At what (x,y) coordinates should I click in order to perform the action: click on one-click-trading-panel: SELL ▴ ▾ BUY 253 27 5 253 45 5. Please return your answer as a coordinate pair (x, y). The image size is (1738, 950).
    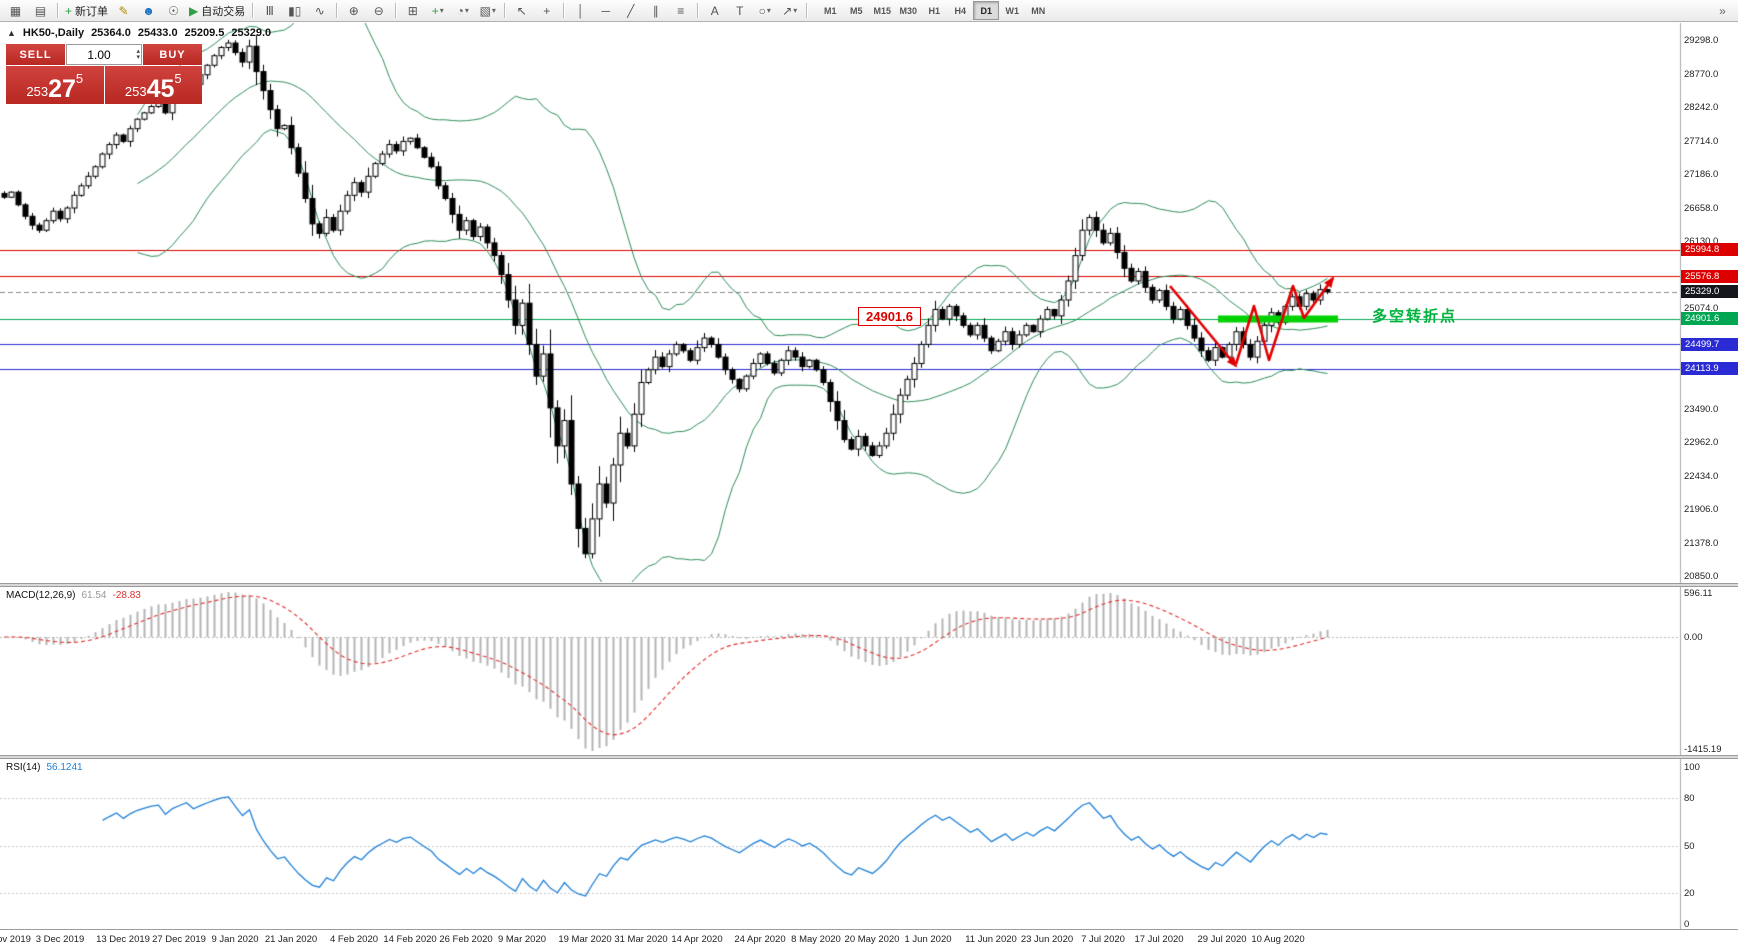
    Looking at the image, I should click on (104, 74).